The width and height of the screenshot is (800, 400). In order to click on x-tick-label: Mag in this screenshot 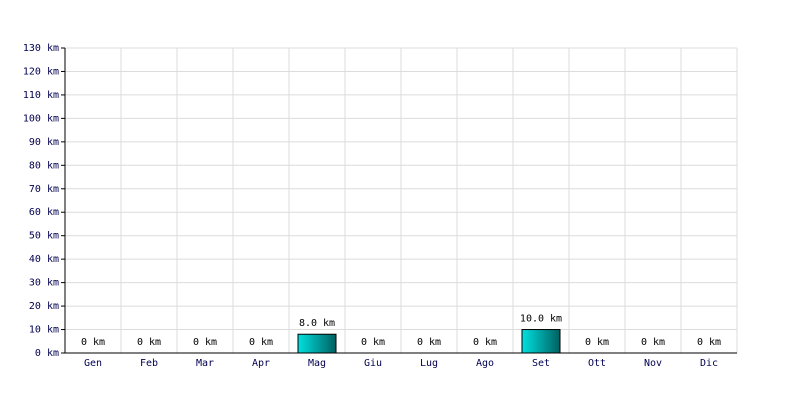, I will do `click(317, 363)`.